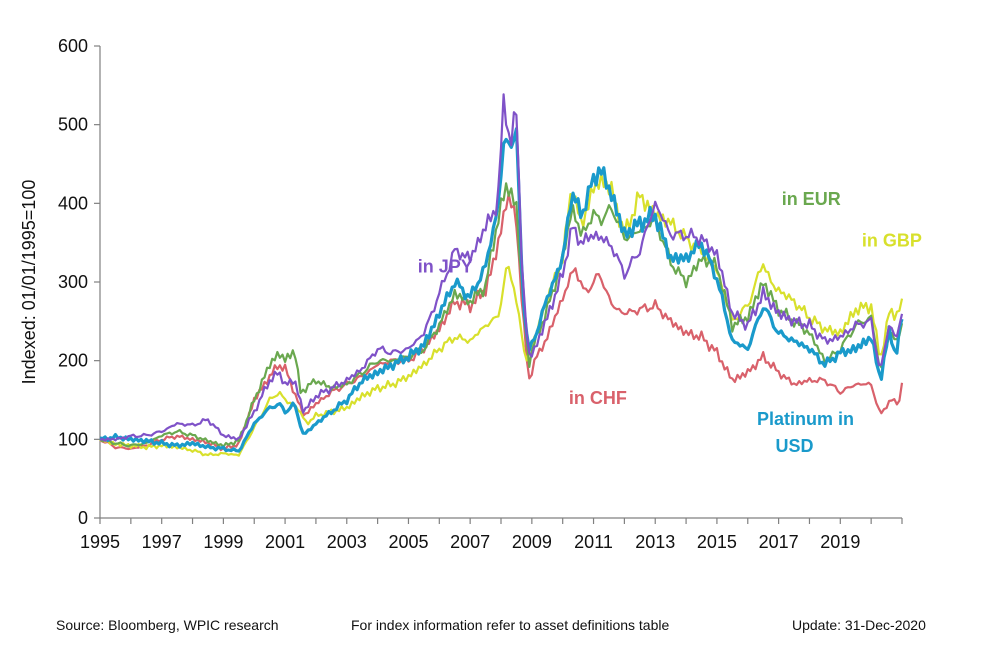 The image size is (1000, 653). What do you see at coordinates (717, 542) in the screenshot?
I see `x-tick-label: 2015` at bounding box center [717, 542].